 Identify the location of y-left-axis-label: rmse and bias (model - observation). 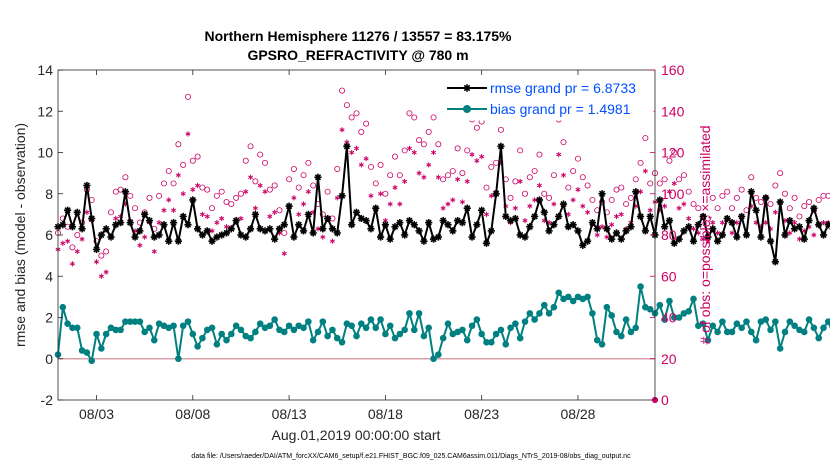
(20, 235).